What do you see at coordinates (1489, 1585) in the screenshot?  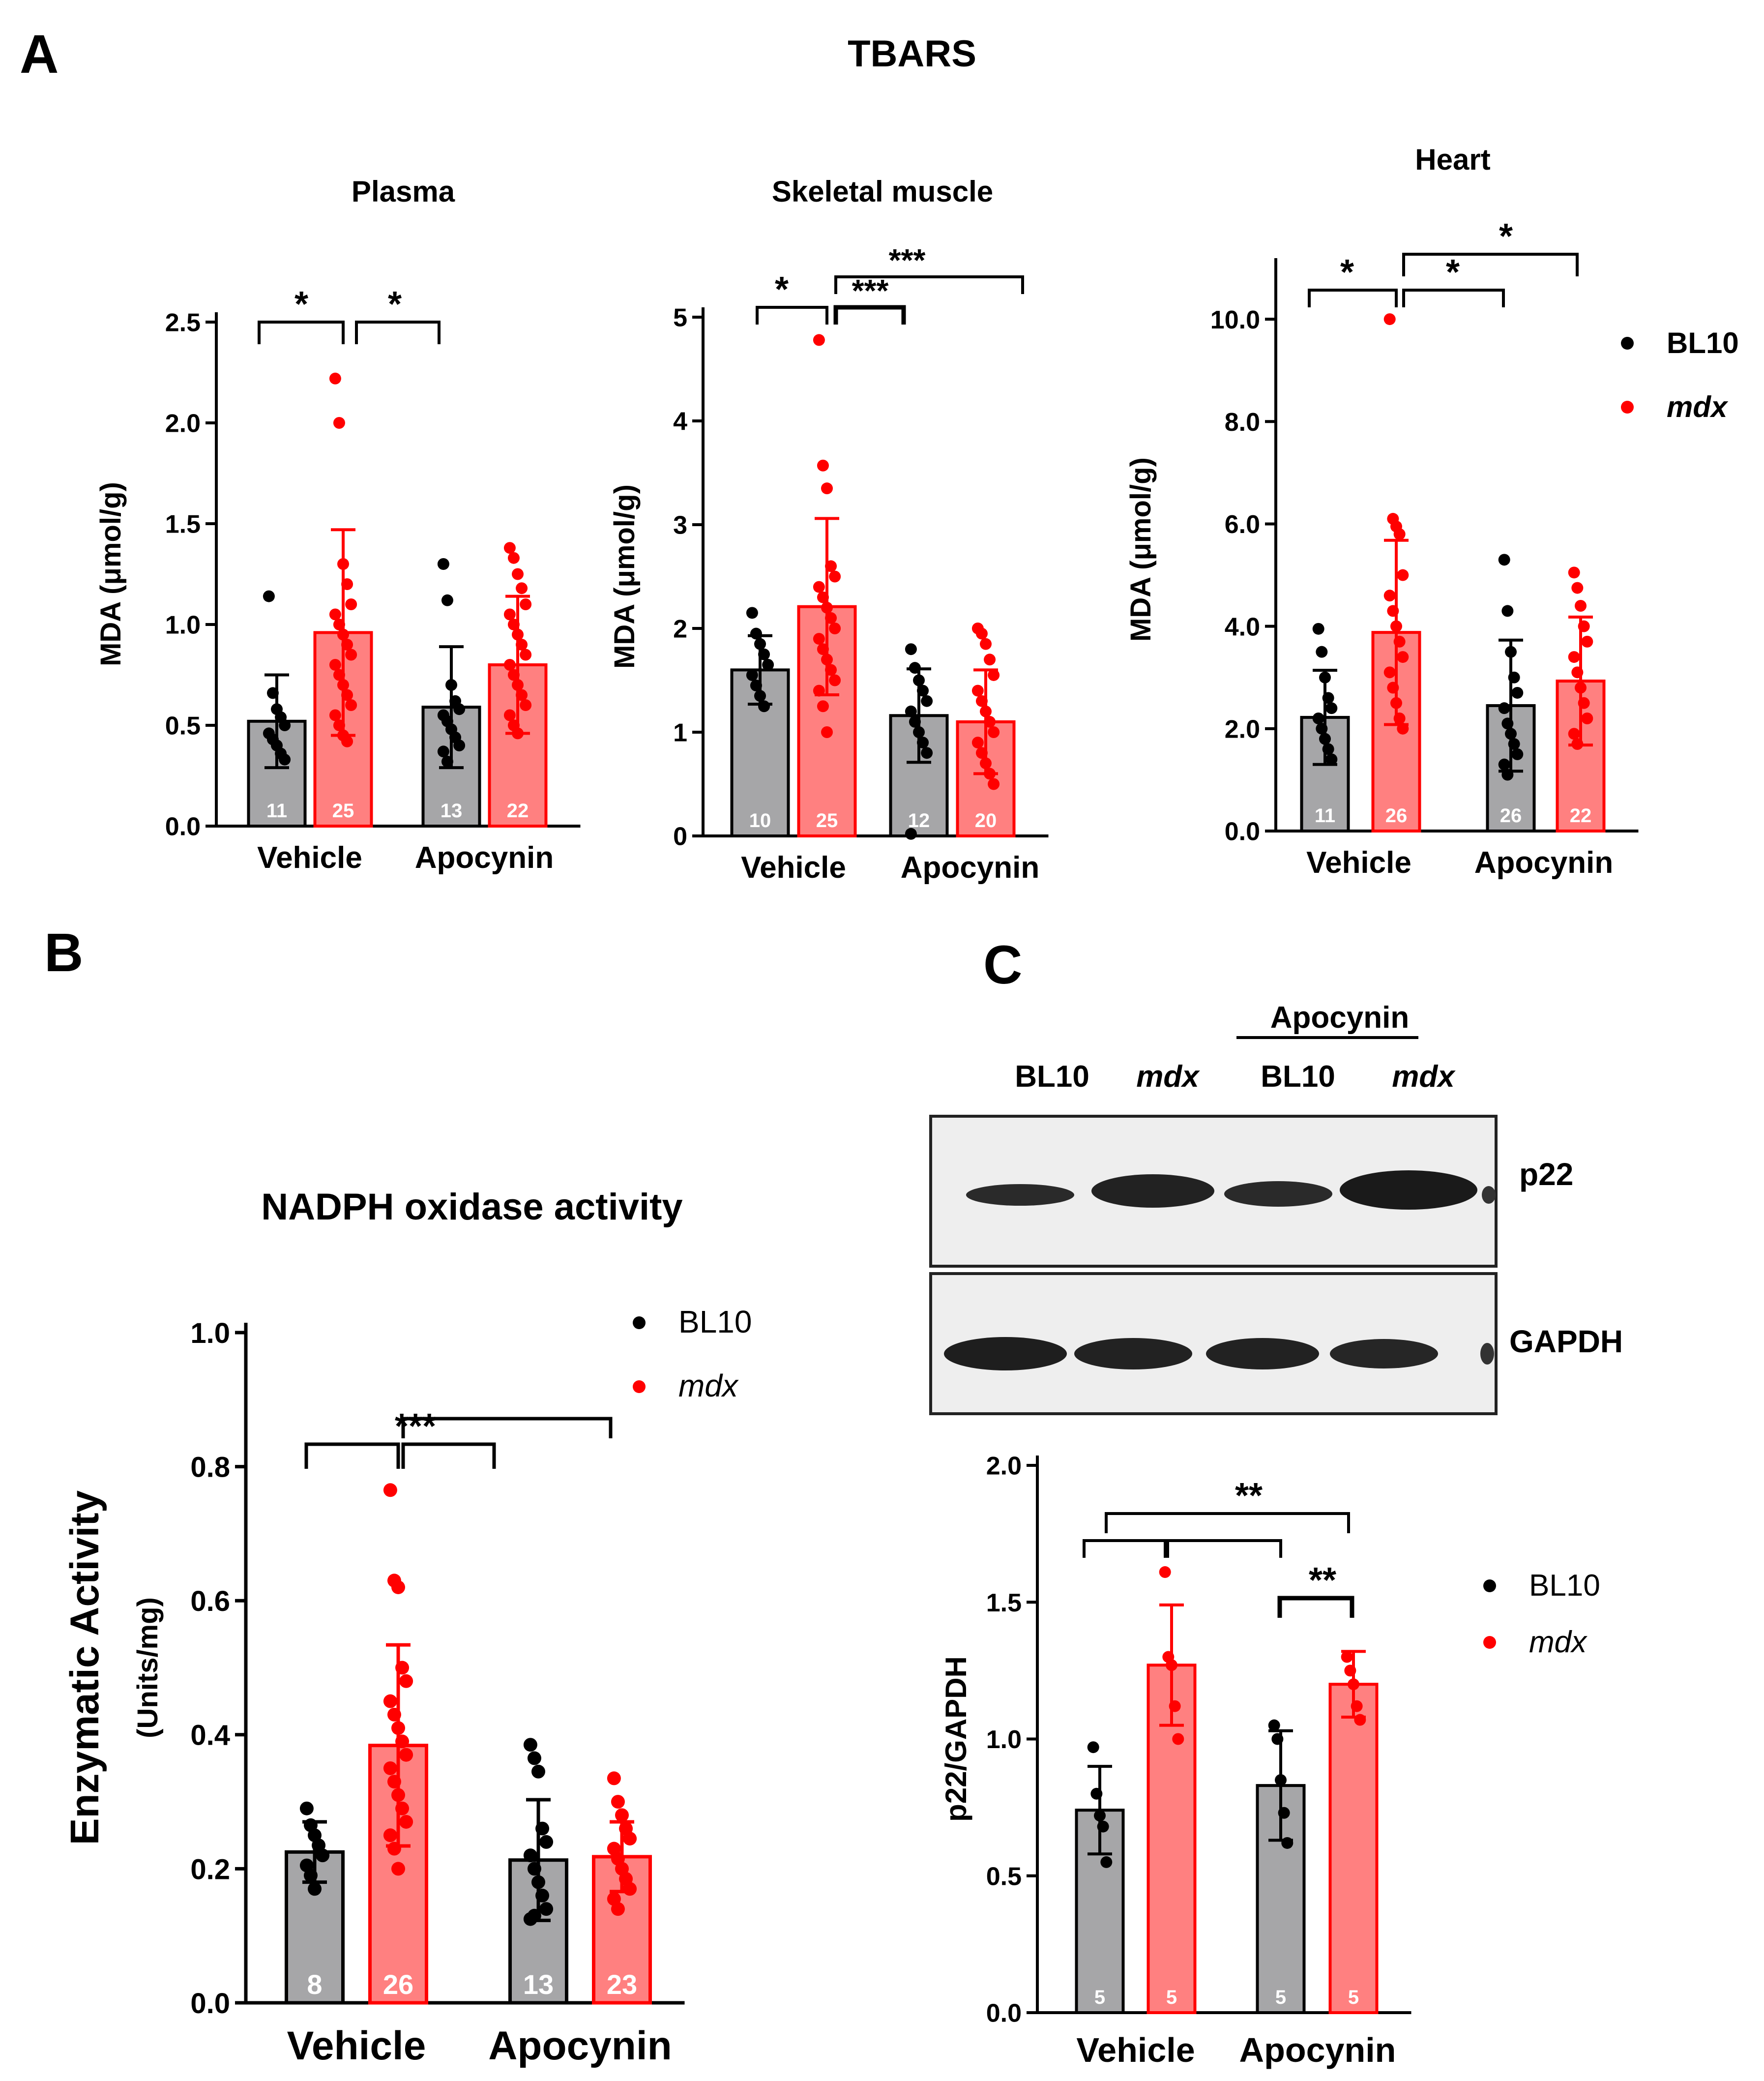 I see `legend-bl10-marker` at bounding box center [1489, 1585].